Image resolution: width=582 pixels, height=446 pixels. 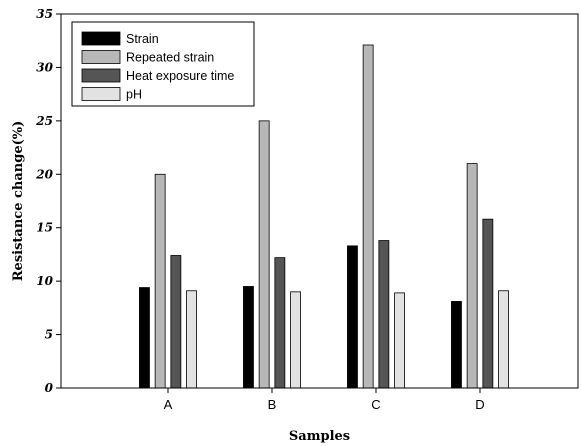 I want to click on y-tick-label: 15, so click(x=44, y=228).